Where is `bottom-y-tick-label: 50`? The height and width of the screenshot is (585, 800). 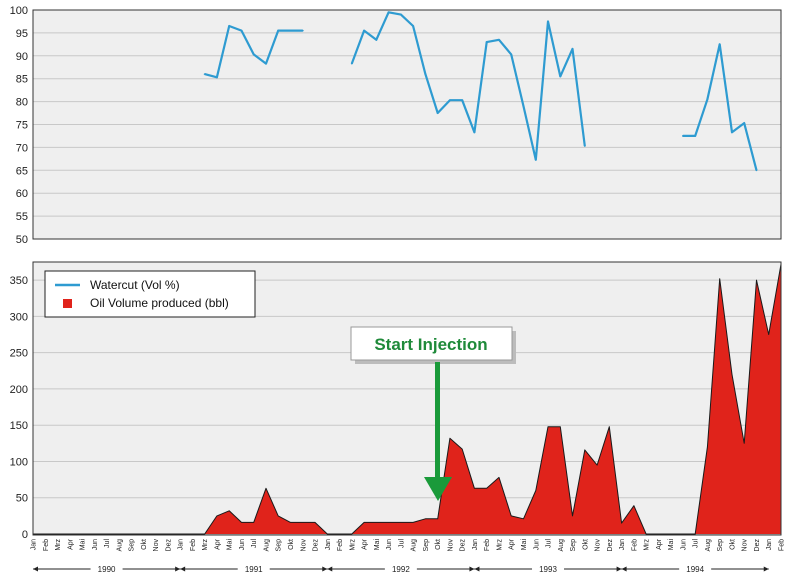 bottom-y-tick-label: 50 is located at coordinates (22, 499).